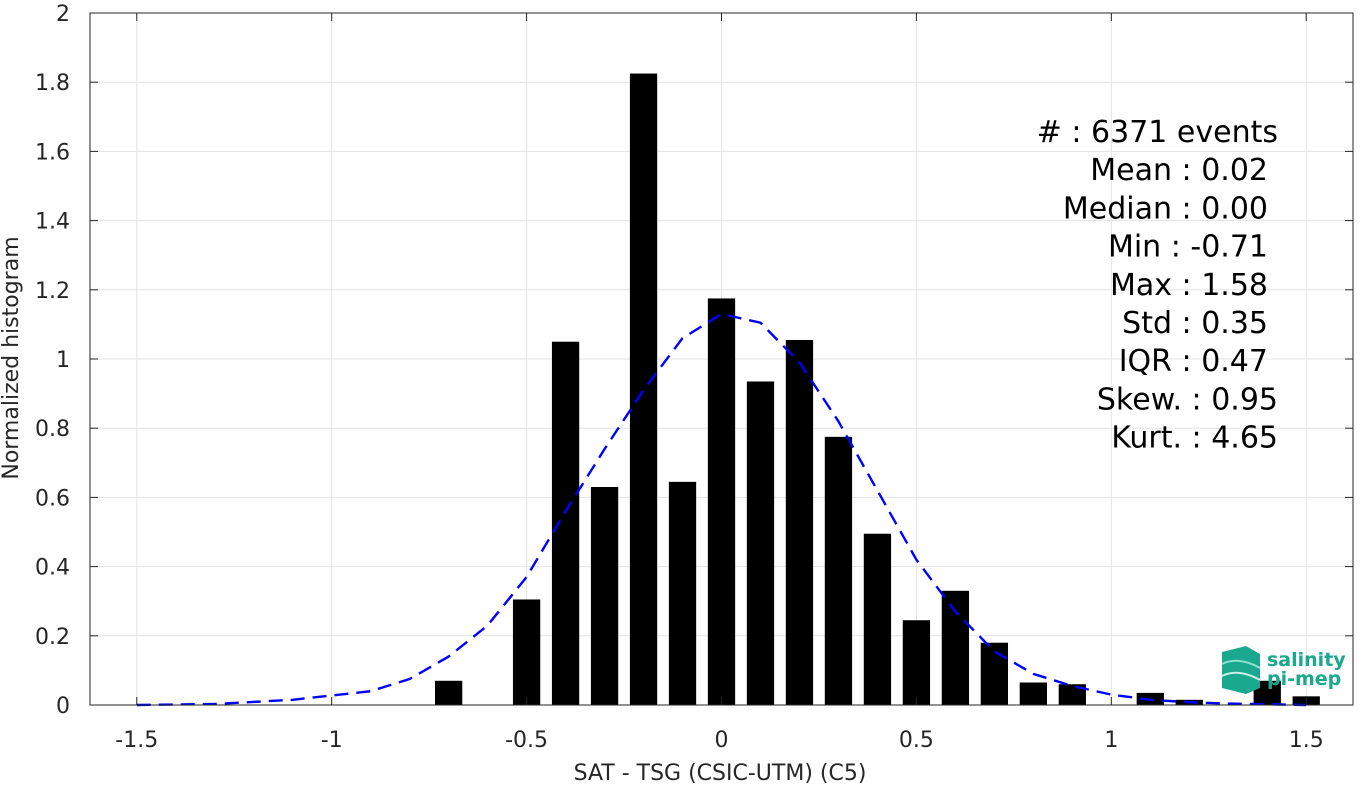 This screenshot has height=785, width=1367. I want to click on y-tick-labels: 0 0.2 0.4 0.6 0.8 1 1.2 1.4 1.6 1.8 2, so click(52, 360).